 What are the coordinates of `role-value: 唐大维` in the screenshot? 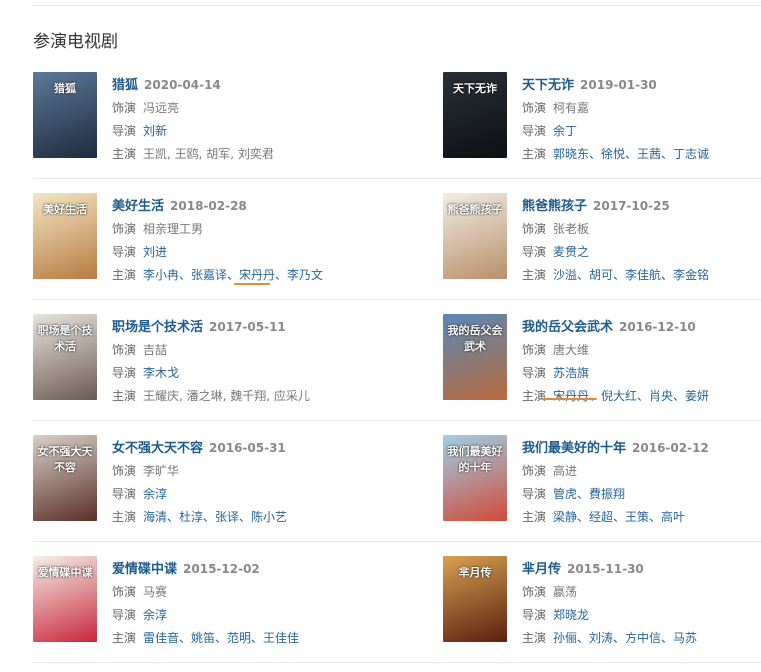 It's located at (571, 350).